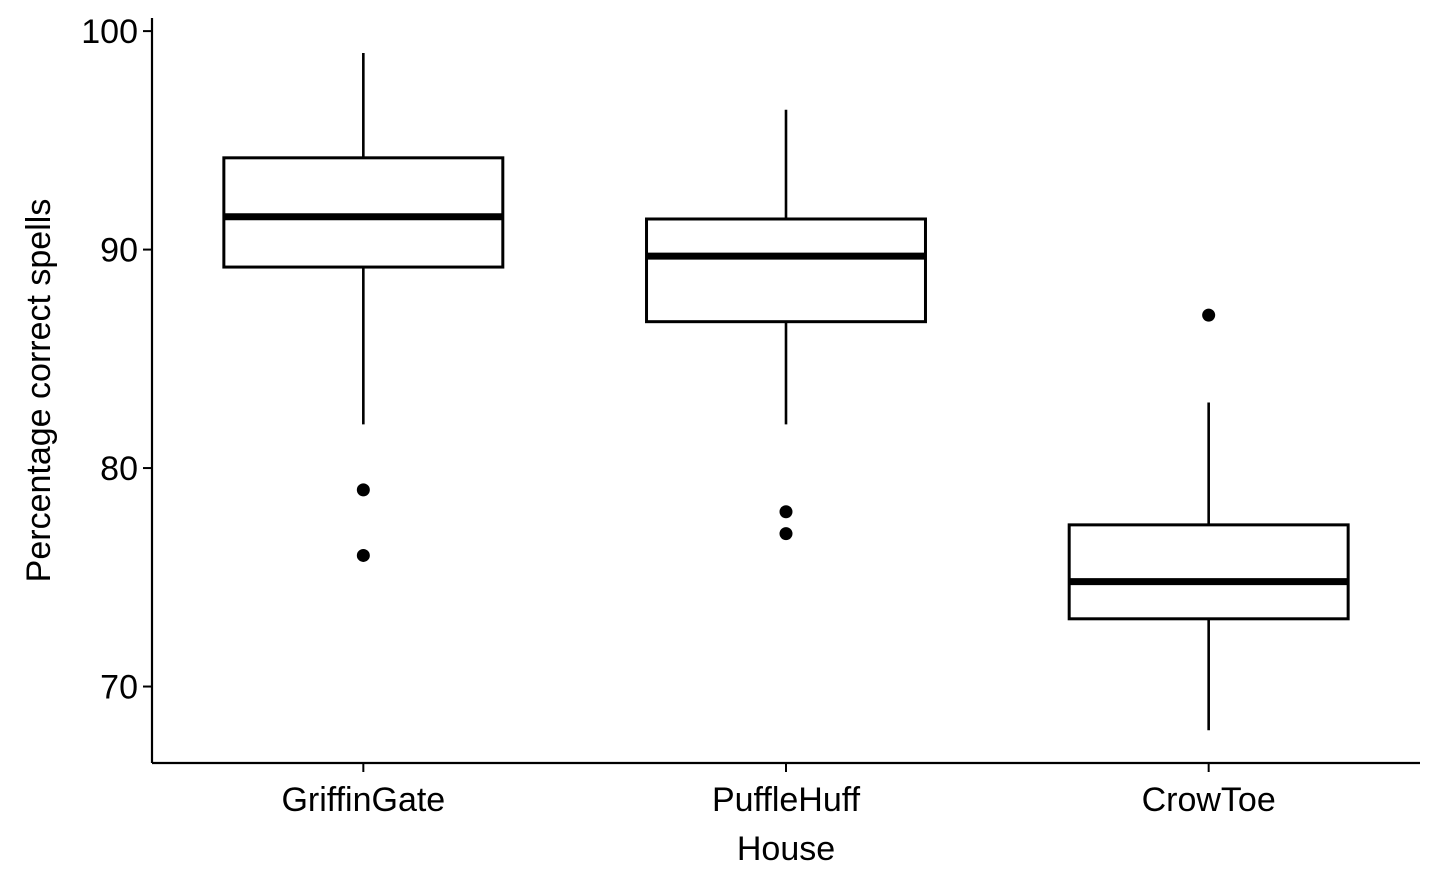 Image resolution: width=1440 pixels, height=889 pixels. I want to click on x-ticks: GriffinGate PuffleHuff CrowToe, so click(778, 791).